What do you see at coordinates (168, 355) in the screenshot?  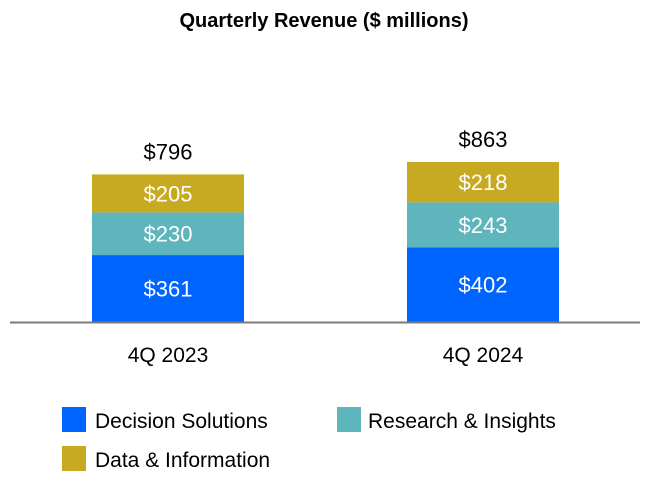 I see `x-tick-label: 4Q 2023` at bounding box center [168, 355].